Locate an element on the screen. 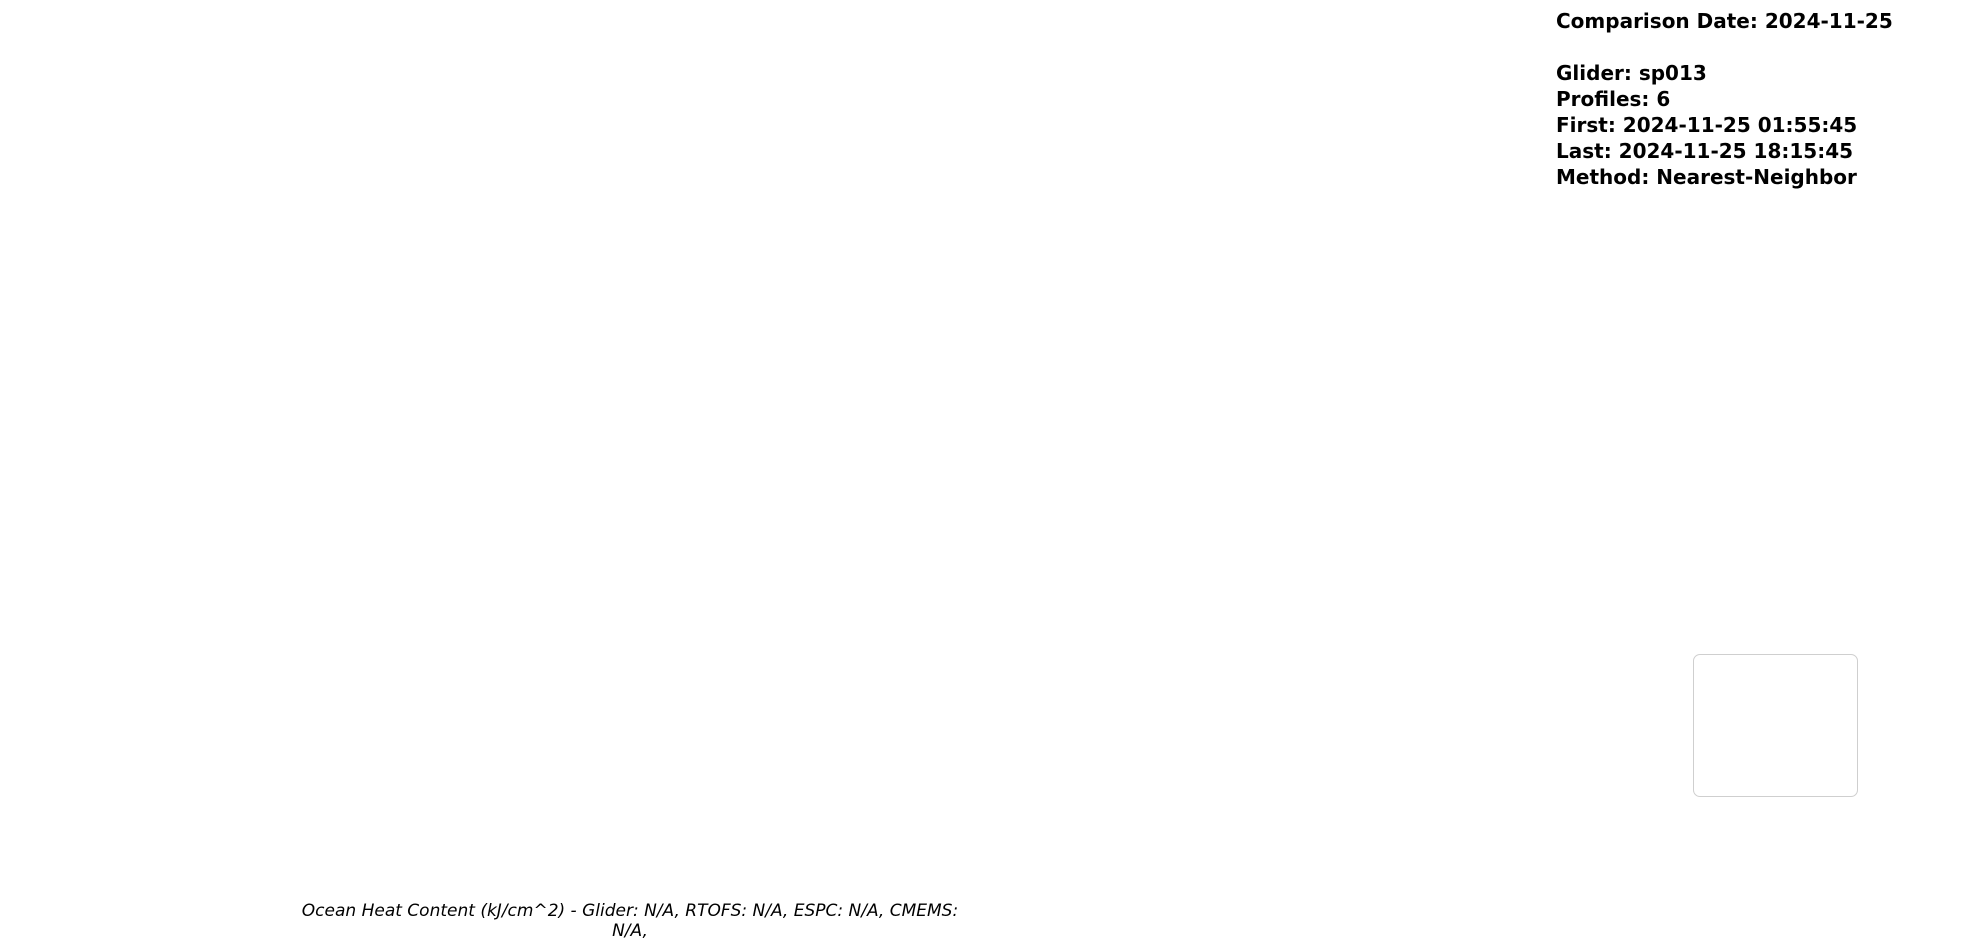 This screenshot has height=941, width=1978. info-glider: Glider: sp013 is located at coordinates (1631, 73).